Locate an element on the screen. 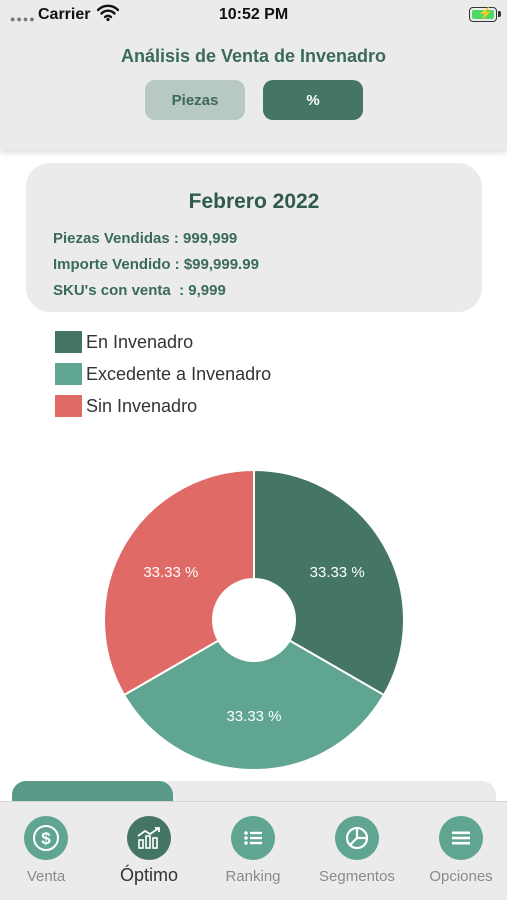 The image size is (507, 900). battery-level is located at coordinates (483, 14).